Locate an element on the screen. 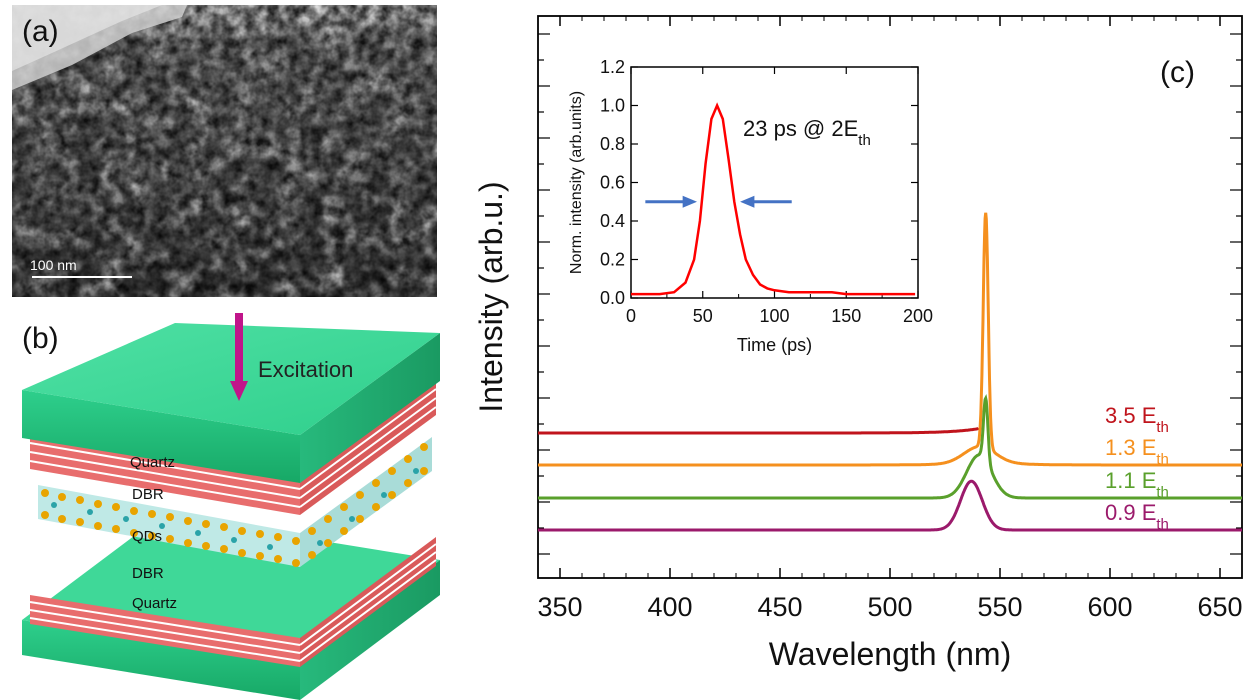  panel-c-label: (c) is located at coordinates (1177, 72).